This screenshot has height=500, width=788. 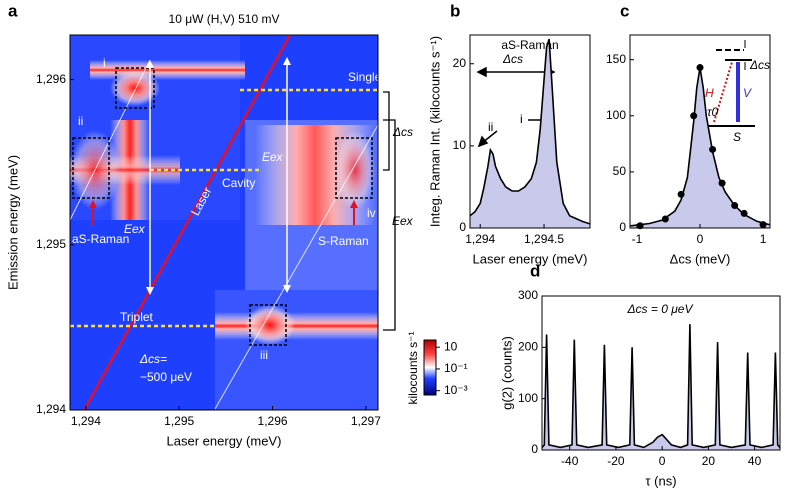 What do you see at coordinates (712, 112) in the screenshot?
I see `annotation: τ0` at bounding box center [712, 112].